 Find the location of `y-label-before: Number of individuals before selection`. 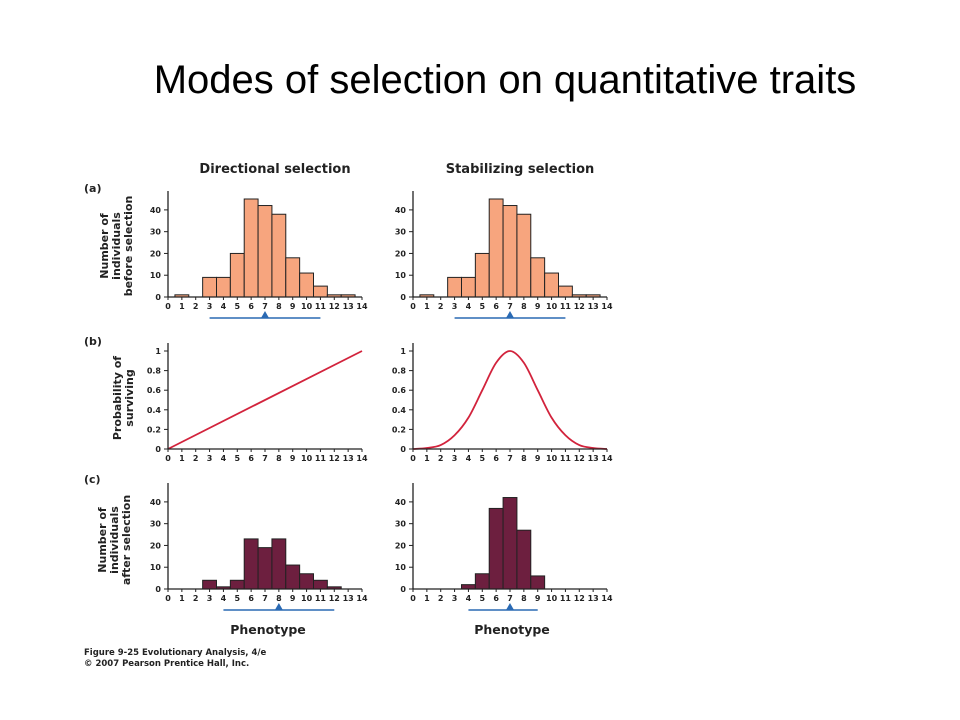

y-label-before: Number of individuals before selection is located at coordinates (116, 246).